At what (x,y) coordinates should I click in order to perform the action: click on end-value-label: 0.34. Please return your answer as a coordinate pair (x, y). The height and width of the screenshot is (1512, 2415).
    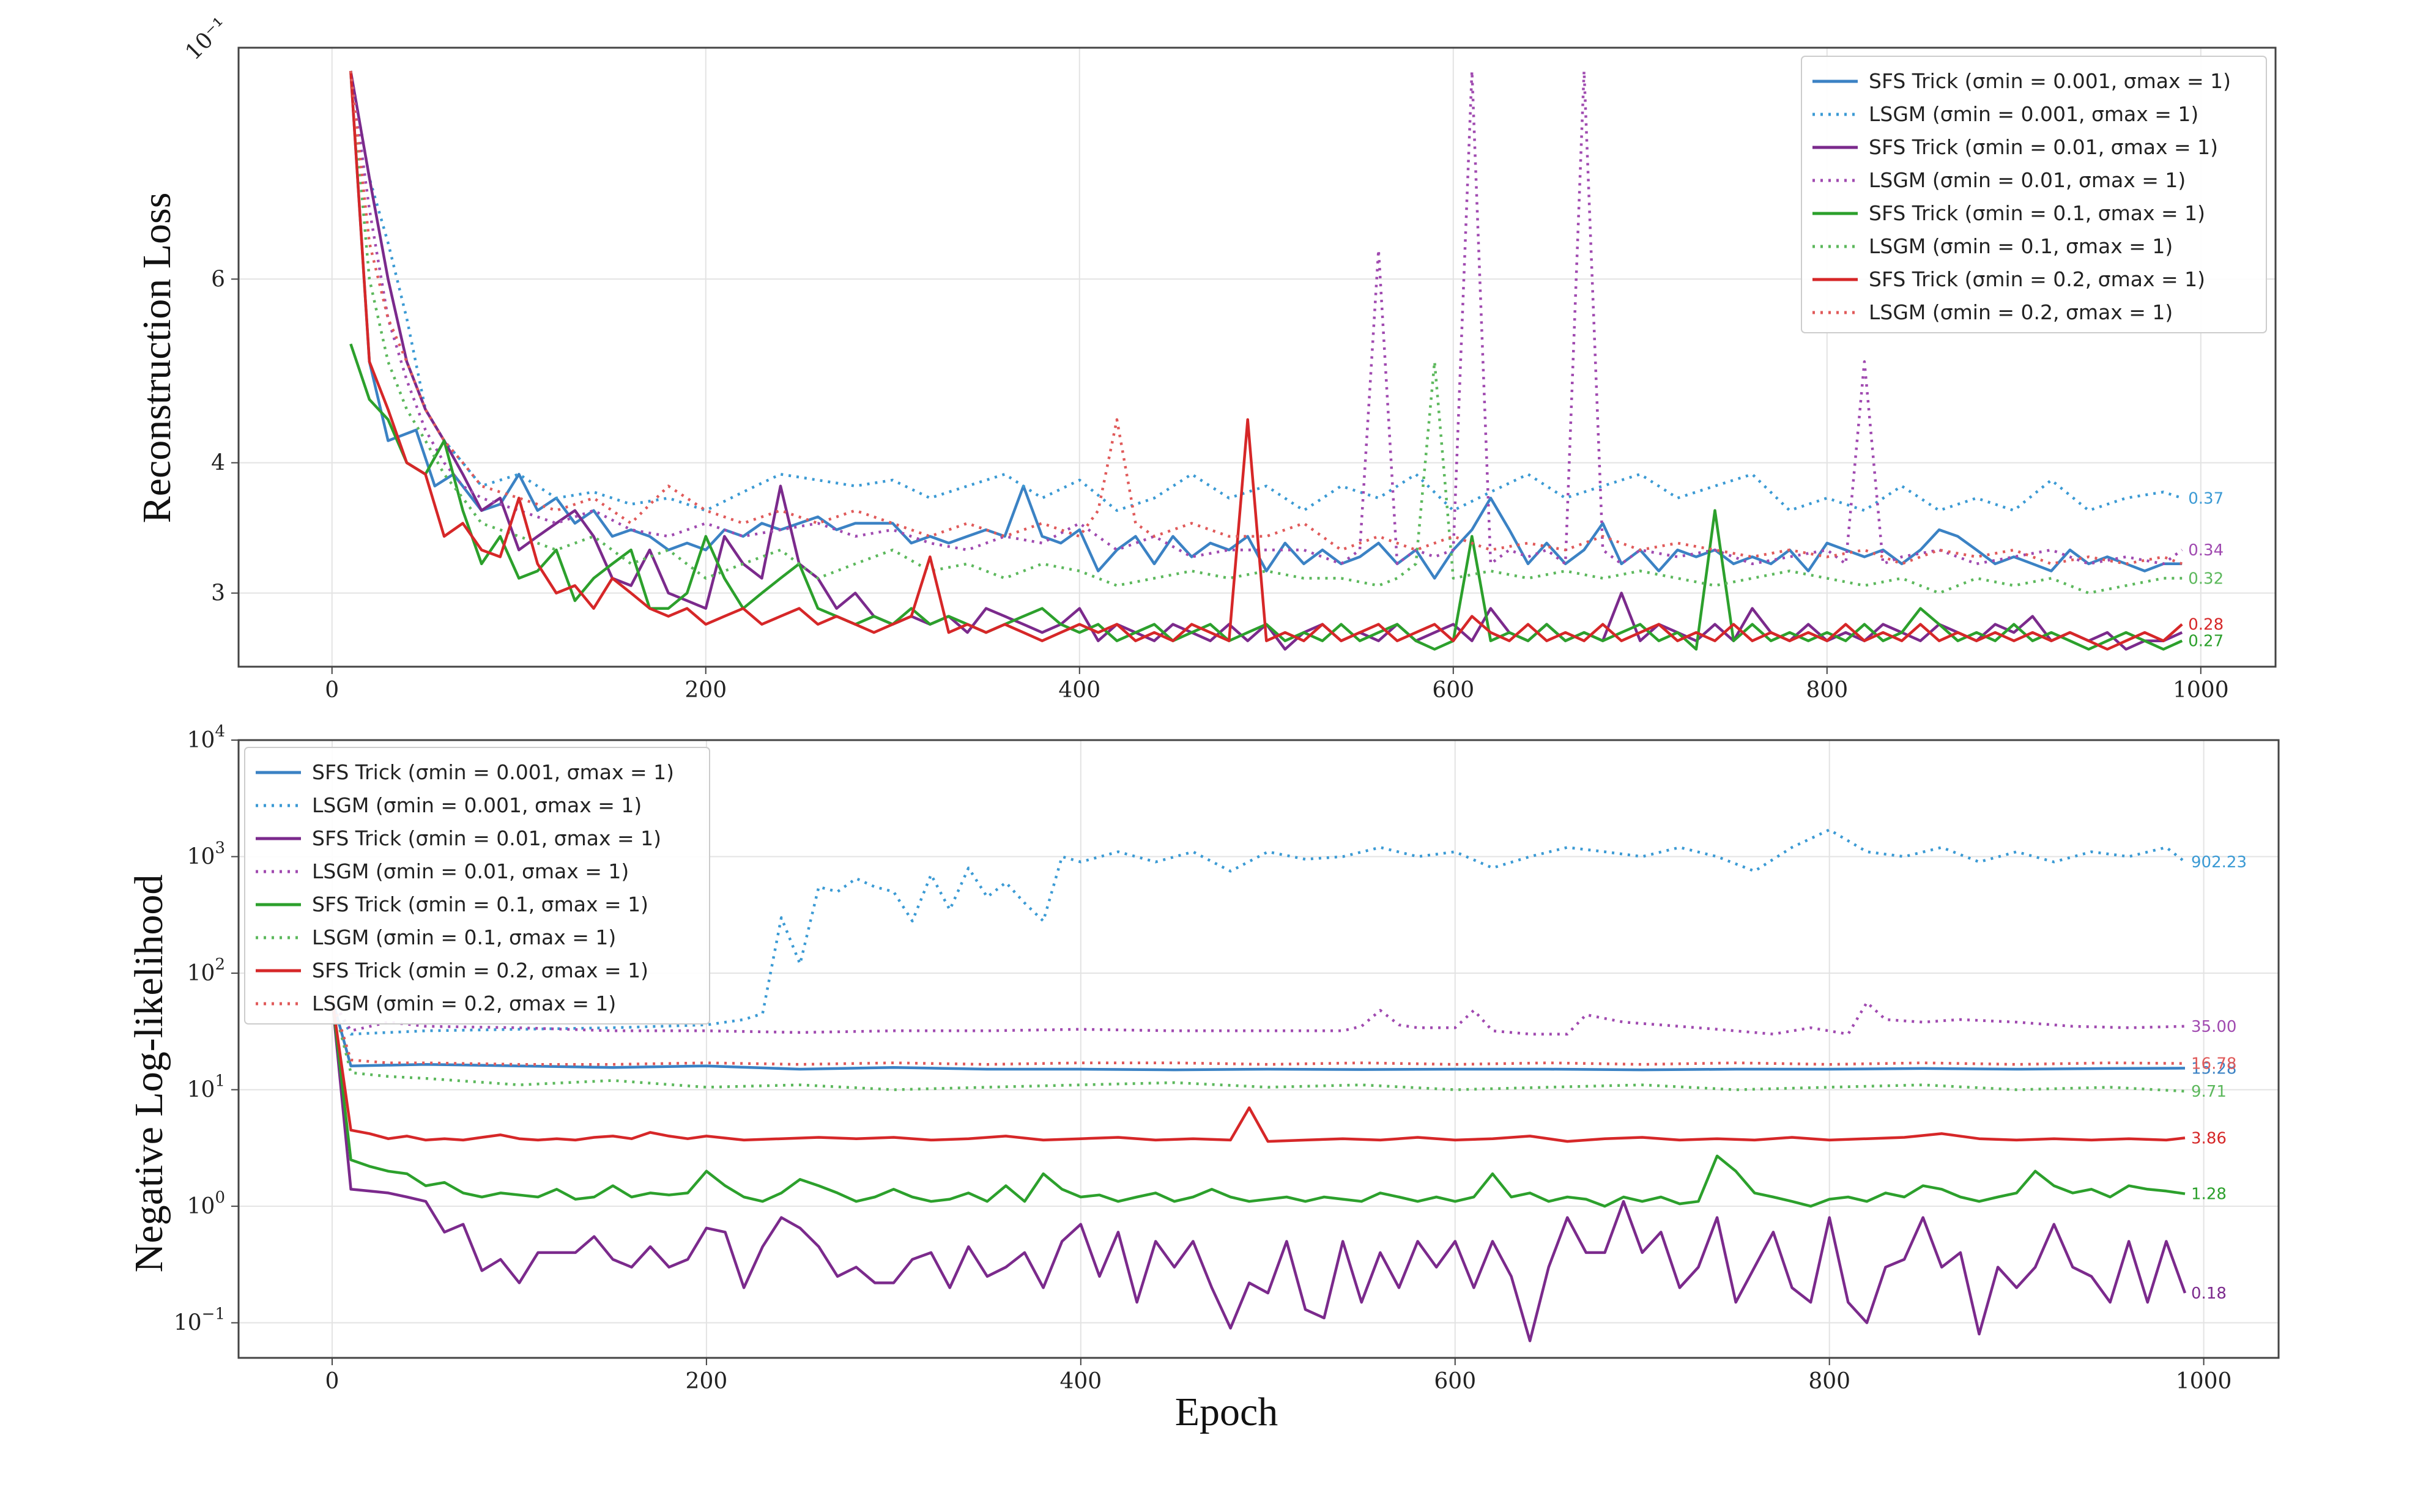
    Looking at the image, I should click on (2206, 550).